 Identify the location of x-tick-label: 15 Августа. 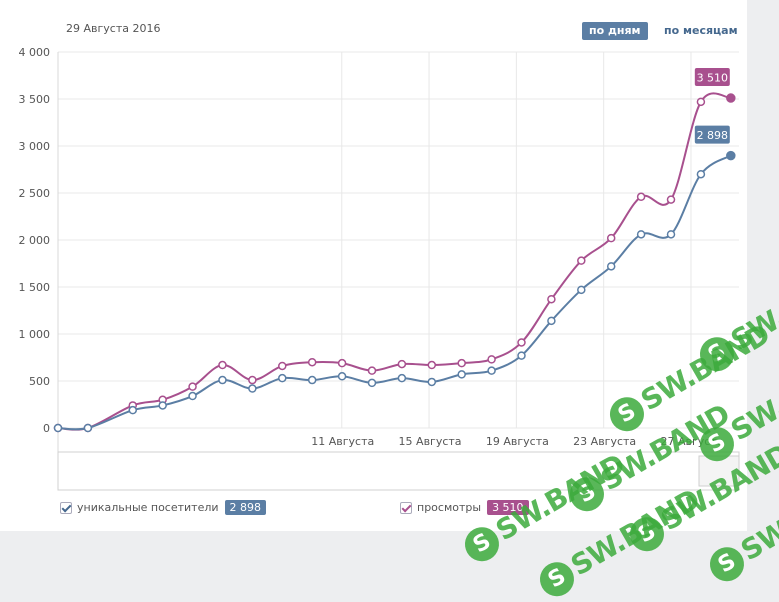
(430, 441).